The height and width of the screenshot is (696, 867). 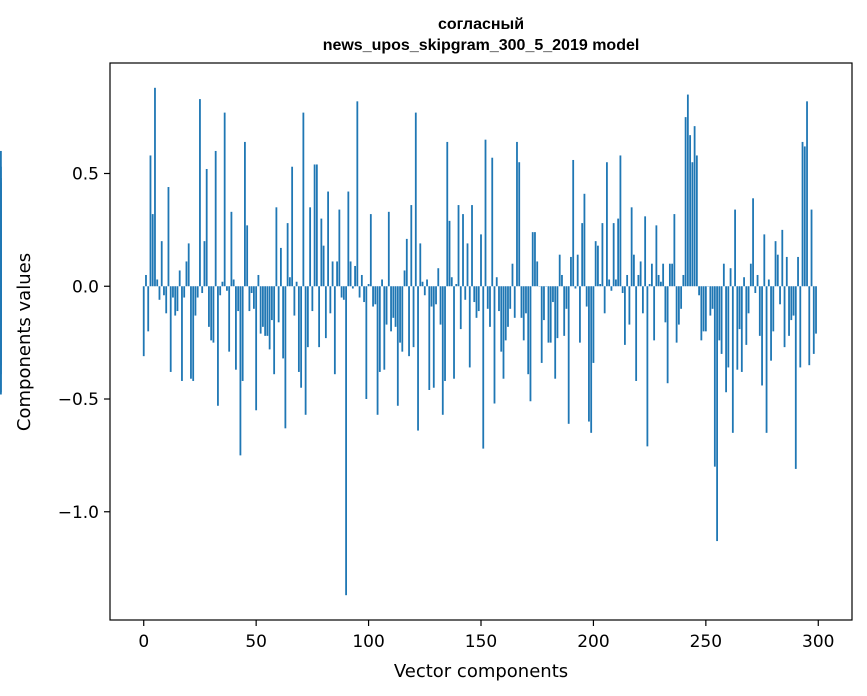 I want to click on y-tick-label: 0.5, so click(x=85, y=174).